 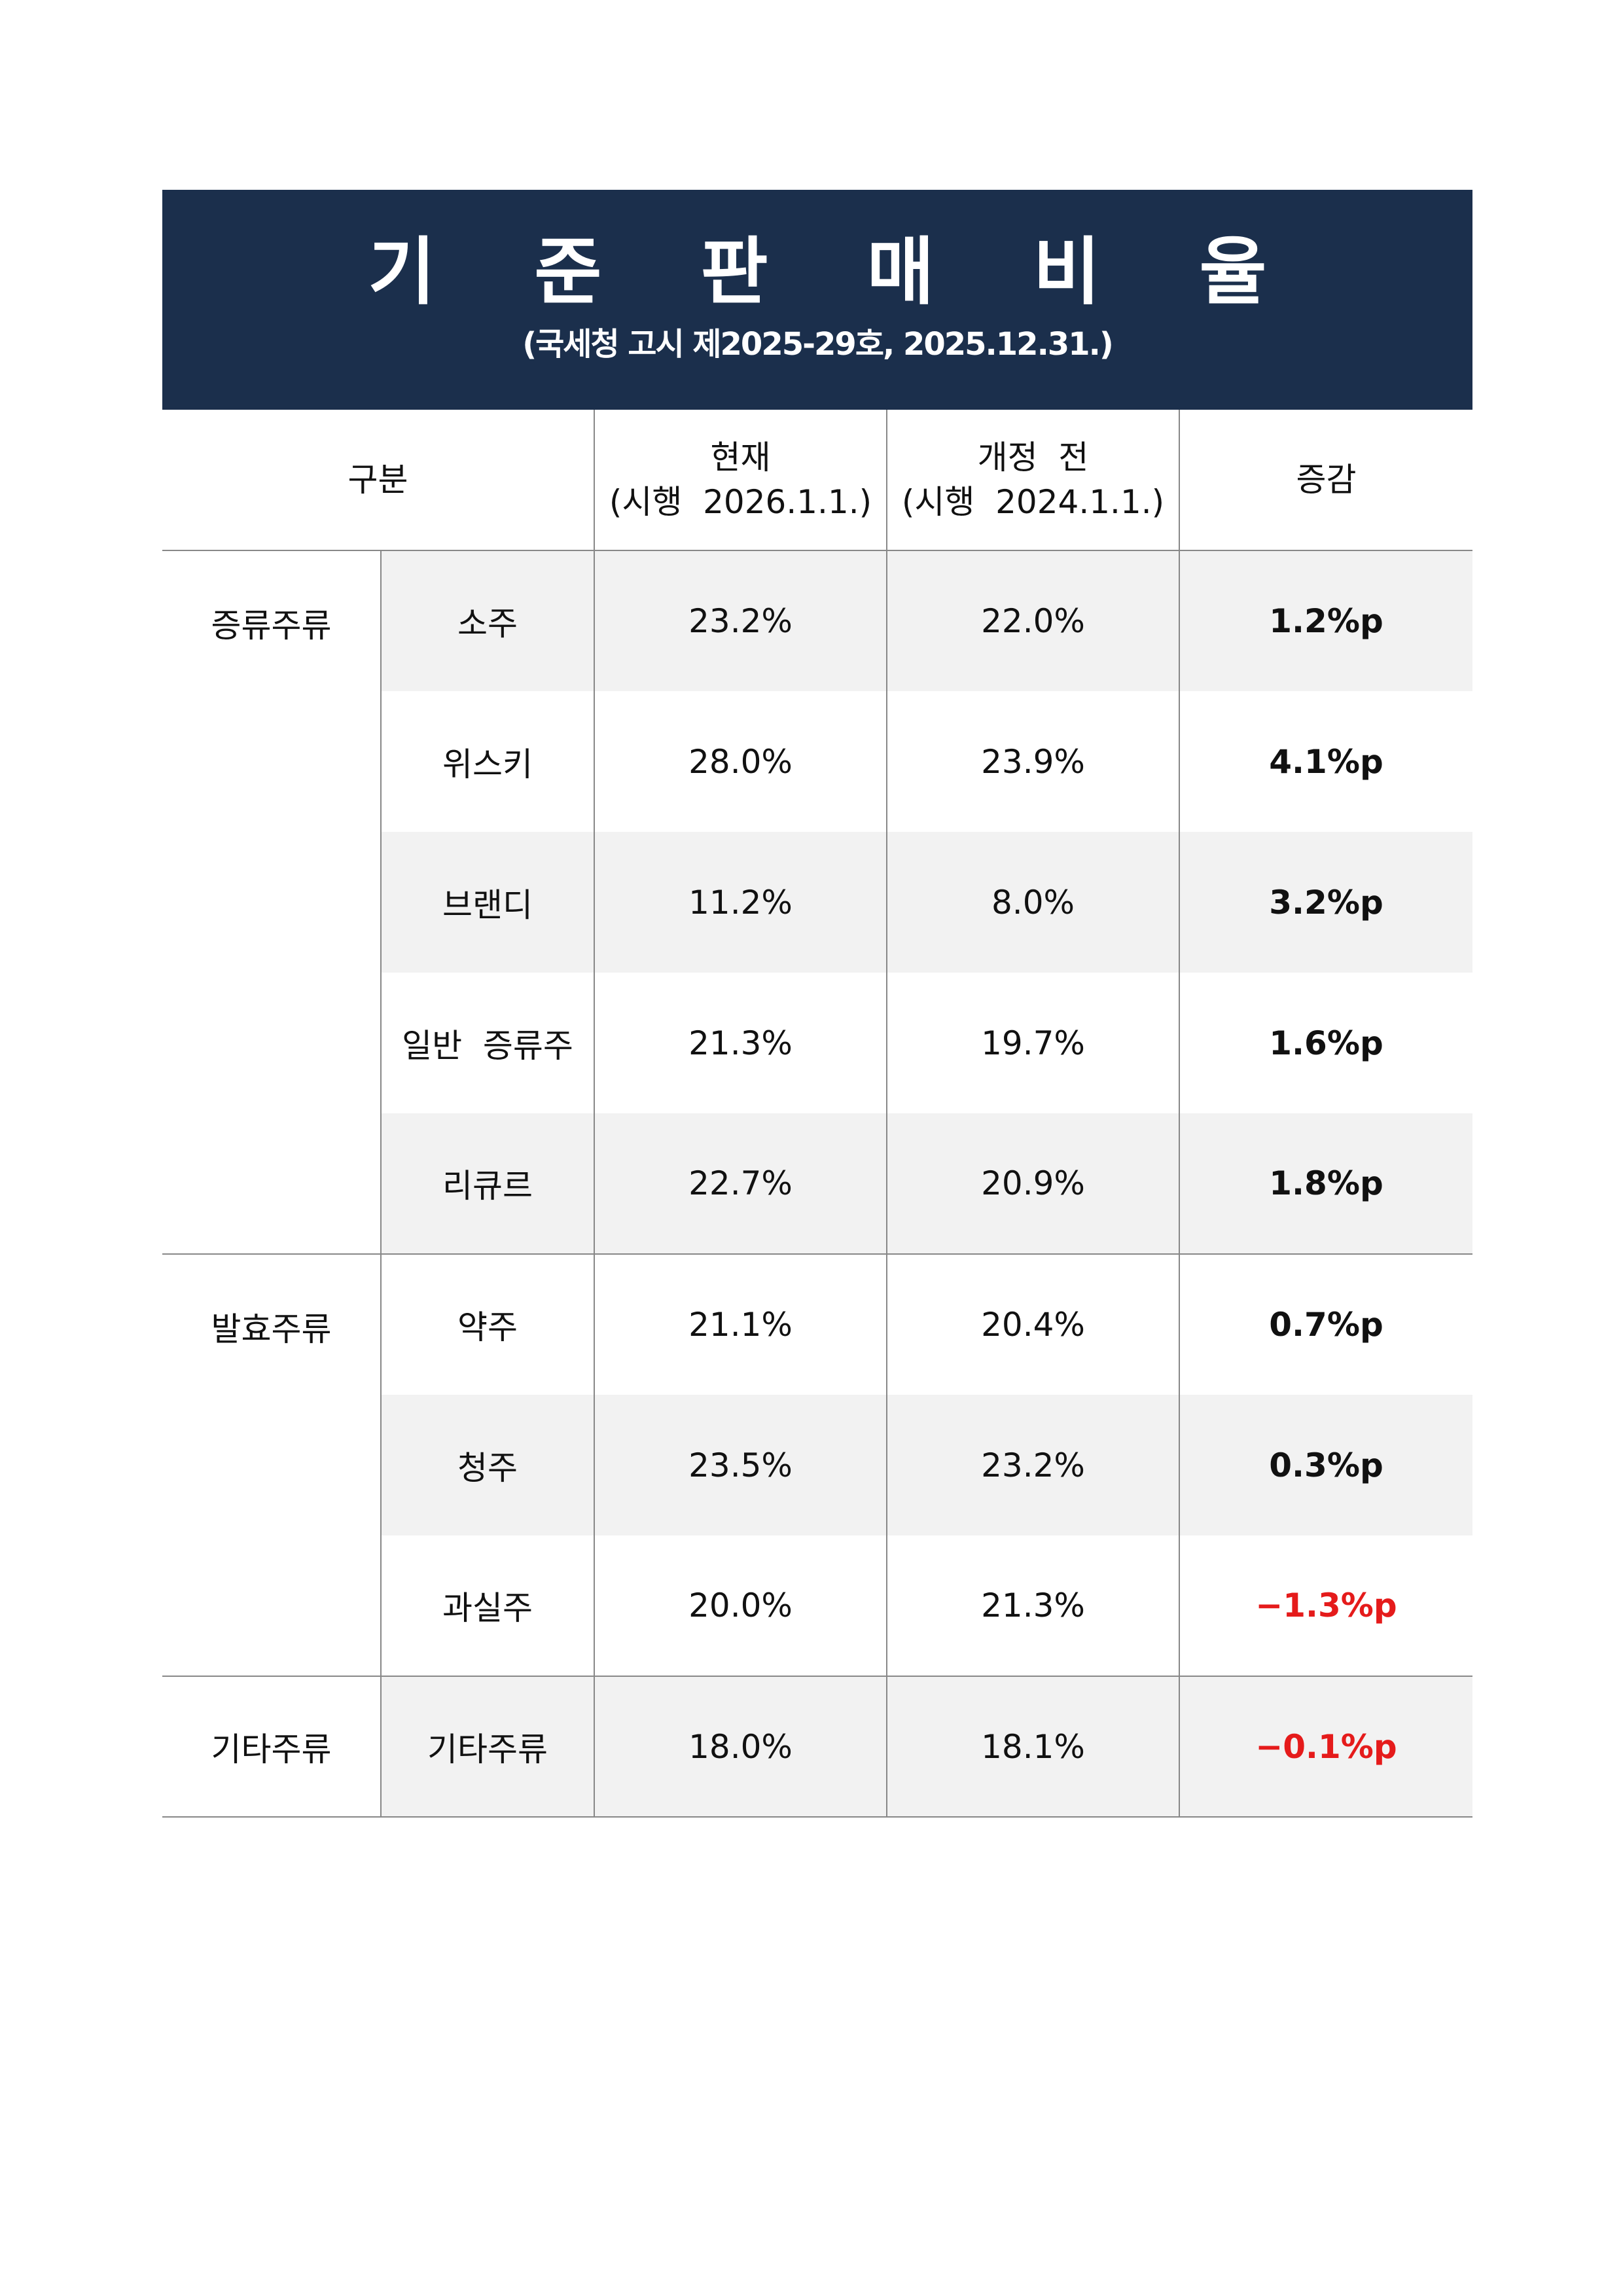 I want to click on header-change: 증감, so click(x=1325, y=480).